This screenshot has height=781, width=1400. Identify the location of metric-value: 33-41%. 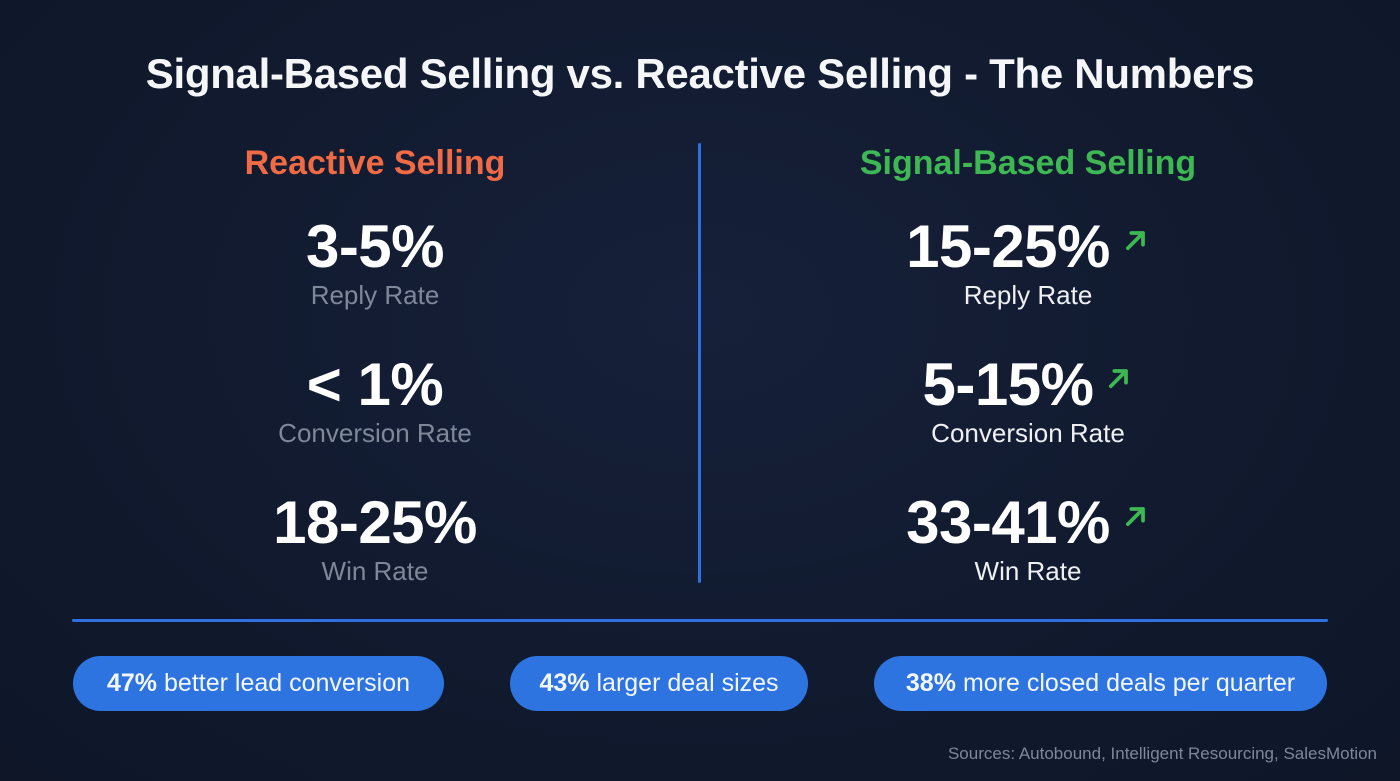
(1008, 522).